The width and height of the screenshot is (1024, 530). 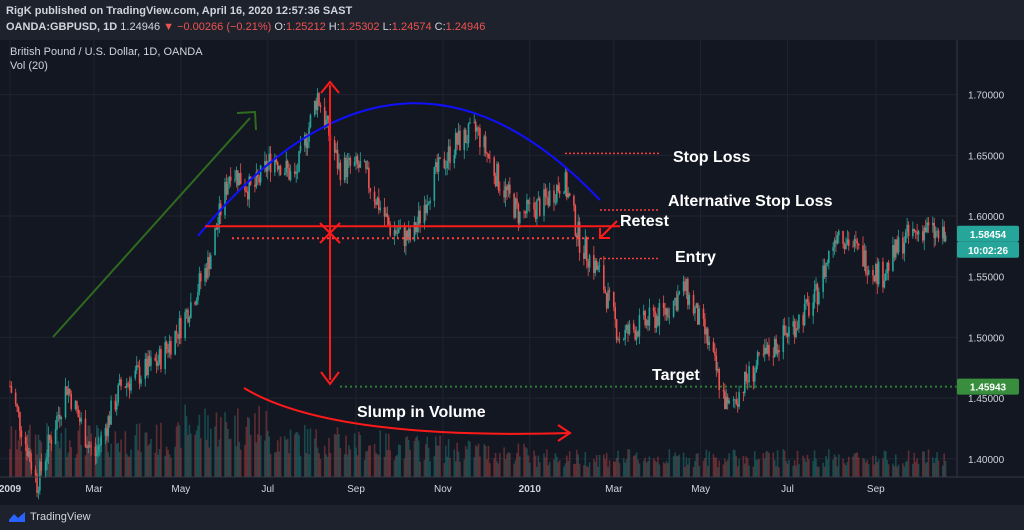 I want to click on brand-name: TradingView, so click(x=60, y=517).